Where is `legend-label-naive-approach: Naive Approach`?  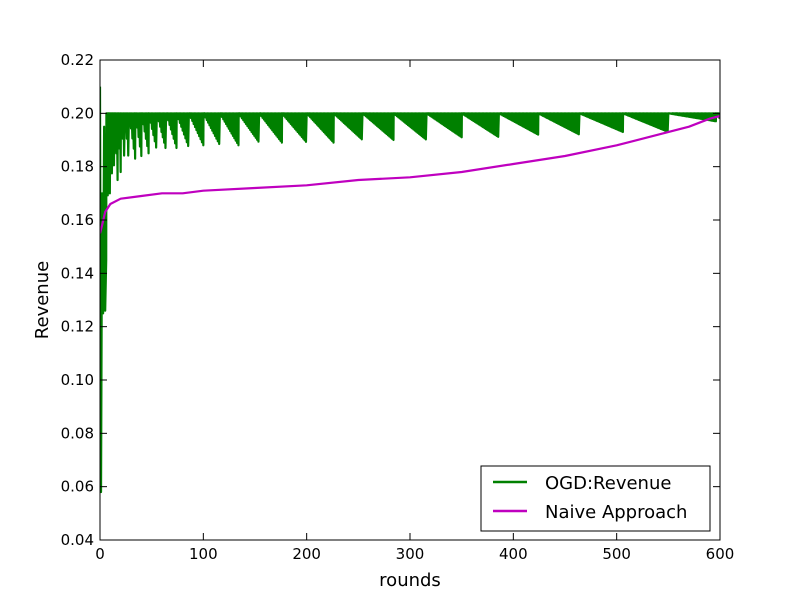 legend-label-naive-approach: Naive Approach is located at coordinates (616, 512).